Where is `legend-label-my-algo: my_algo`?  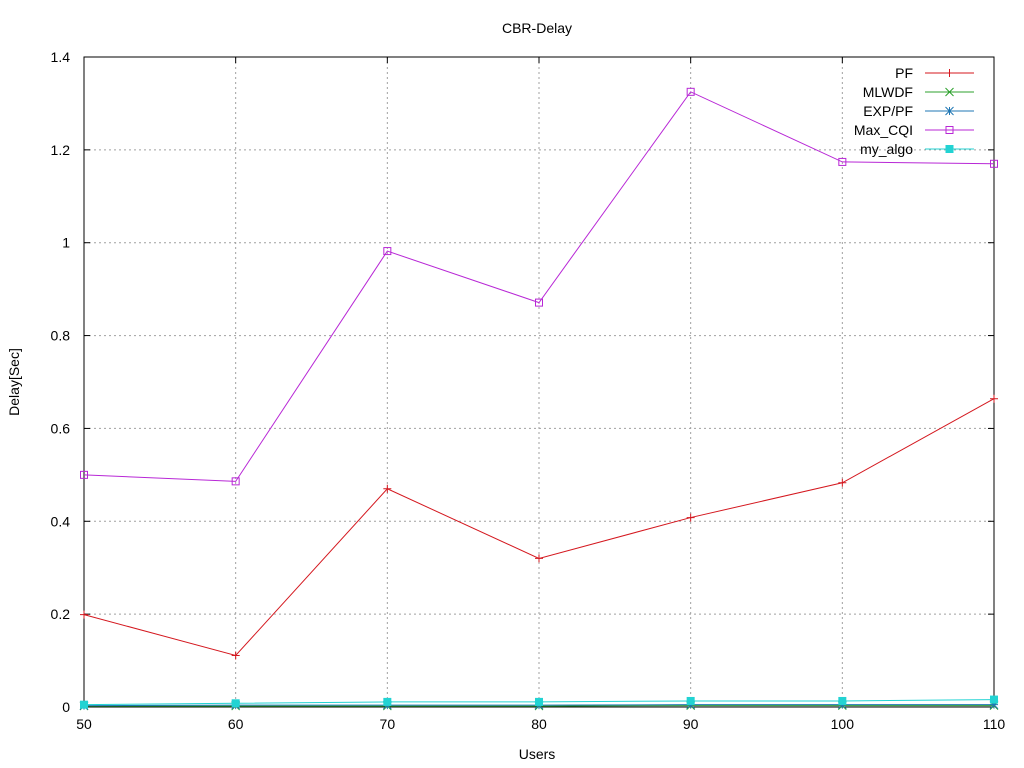
legend-label-my-algo: my_algo is located at coordinates (886, 149).